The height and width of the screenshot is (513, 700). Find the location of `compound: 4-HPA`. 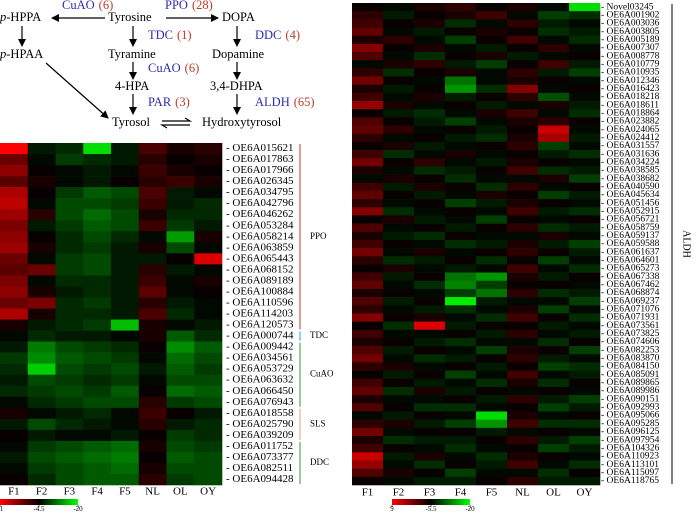

compound: 4-HPA is located at coordinates (132, 86).